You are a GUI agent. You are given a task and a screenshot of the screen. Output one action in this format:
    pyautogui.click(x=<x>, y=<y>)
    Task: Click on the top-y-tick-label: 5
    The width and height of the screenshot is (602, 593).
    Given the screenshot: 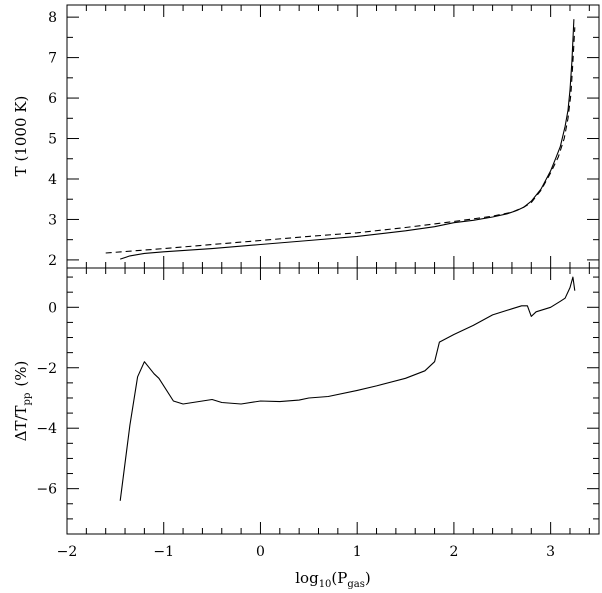 What is the action you would take?
    pyautogui.click(x=52, y=140)
    